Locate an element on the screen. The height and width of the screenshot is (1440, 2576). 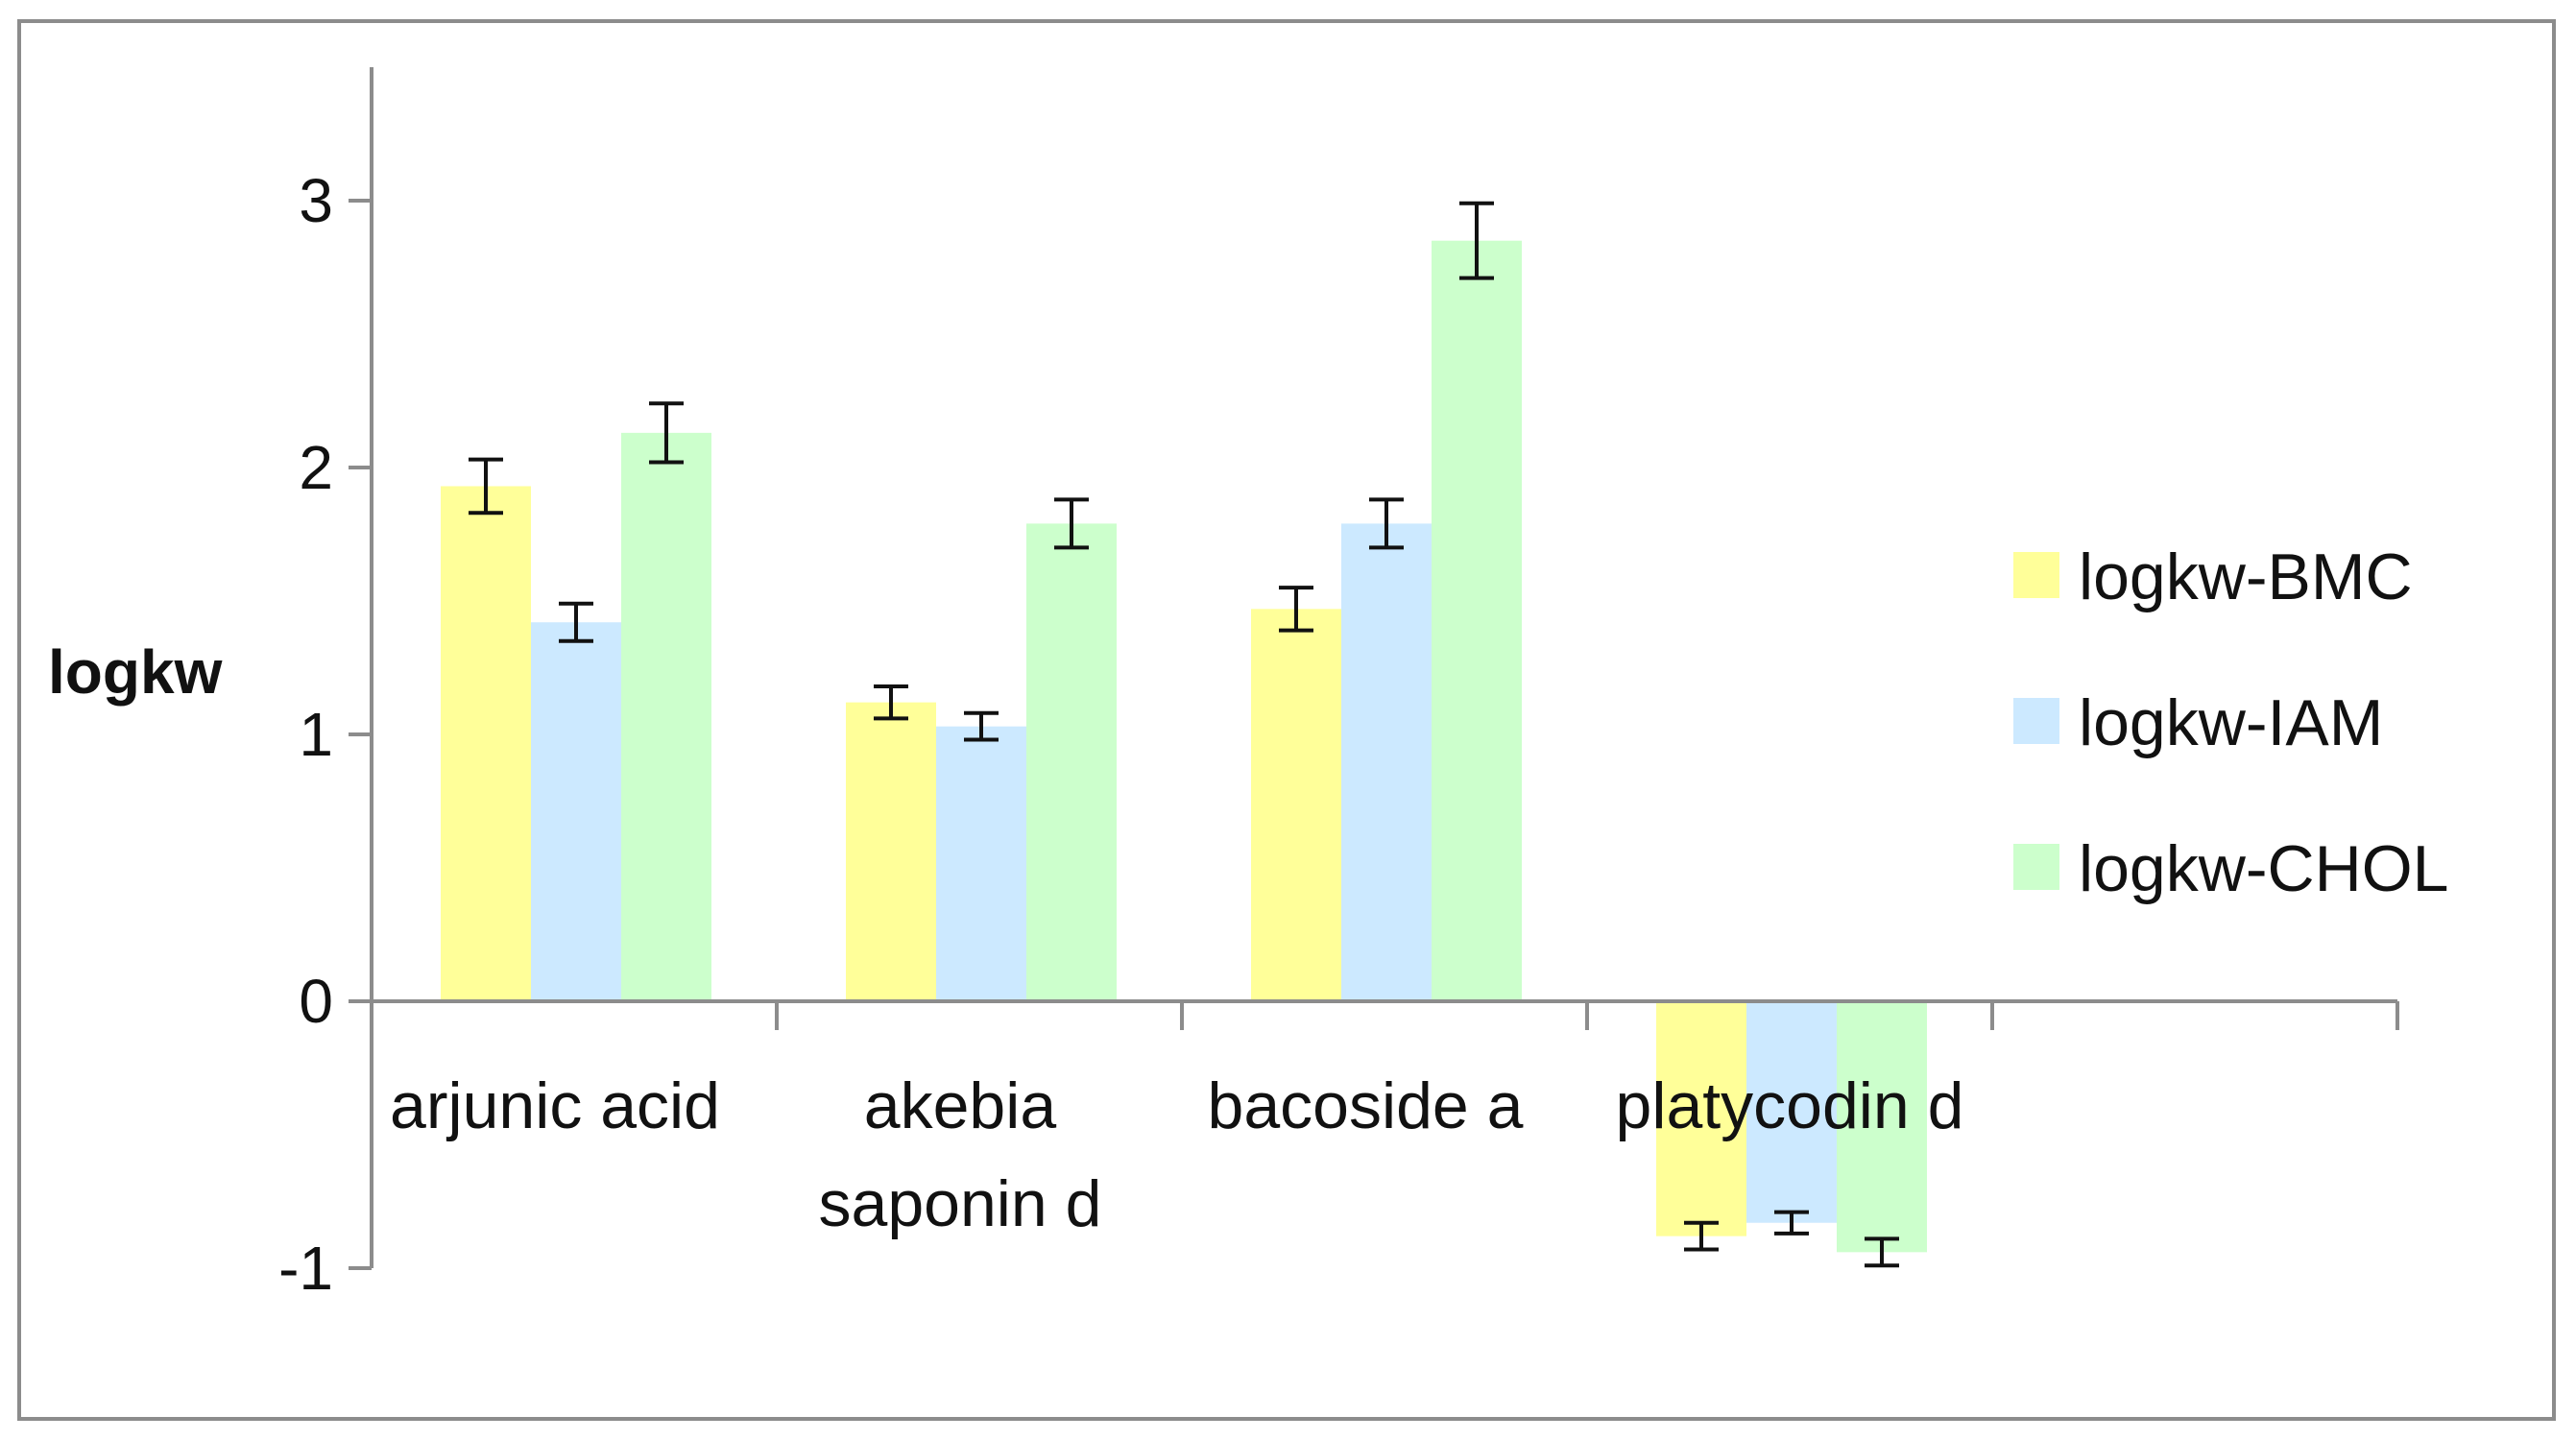
x-category-label: platycodin d is located at coordinates (1790, 1105).